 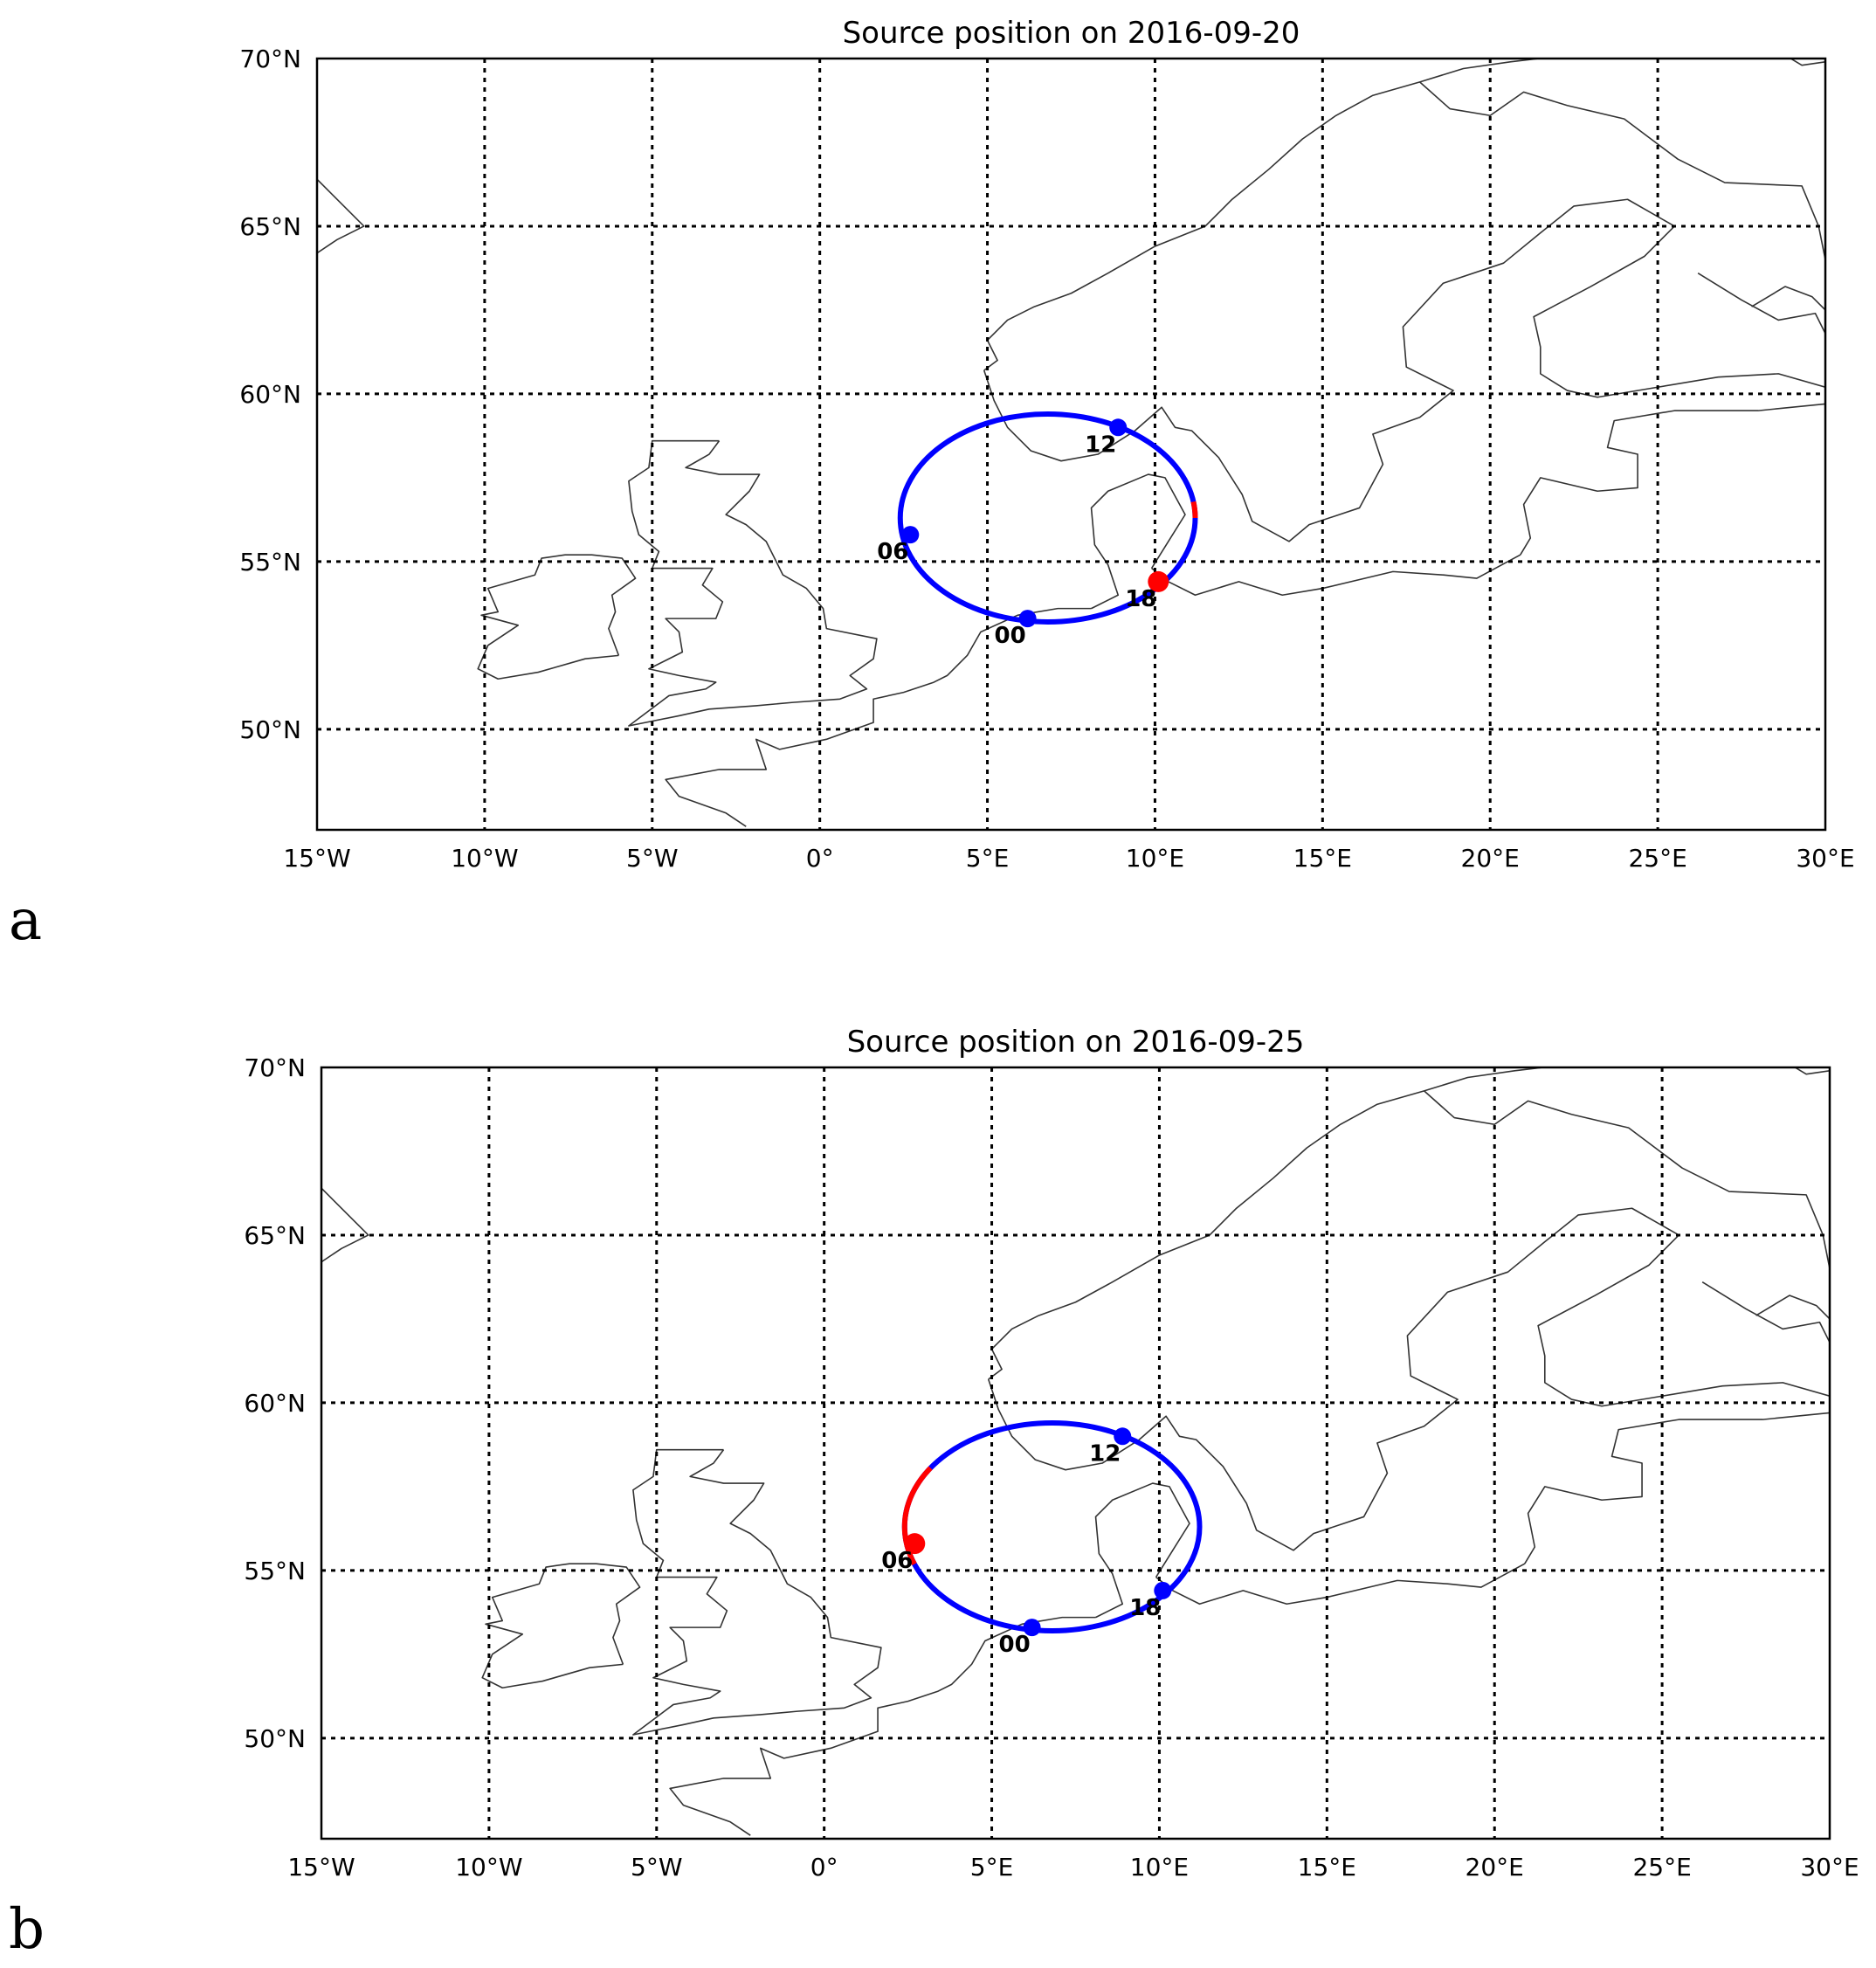 I want to click on active-arc, so click(x=1194, y=509).